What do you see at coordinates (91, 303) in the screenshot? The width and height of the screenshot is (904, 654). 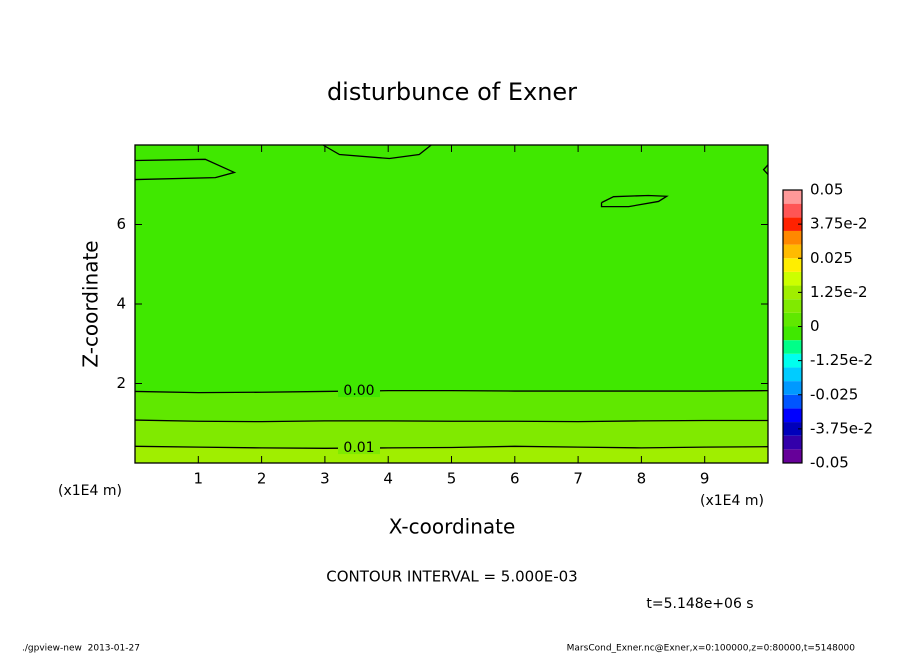 I see `y-axis-label: Z-coordinate` at bounding box center [91, 303].